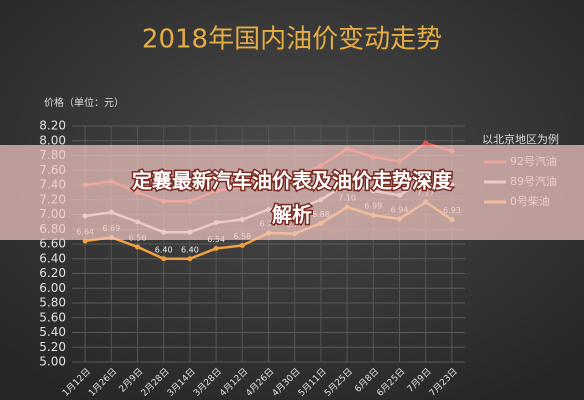  What do you see at coordinates (292, 40) in the screenshot?
I see `chart-title: 2018年国内油价变动走势` at bounding box center [292, 40].